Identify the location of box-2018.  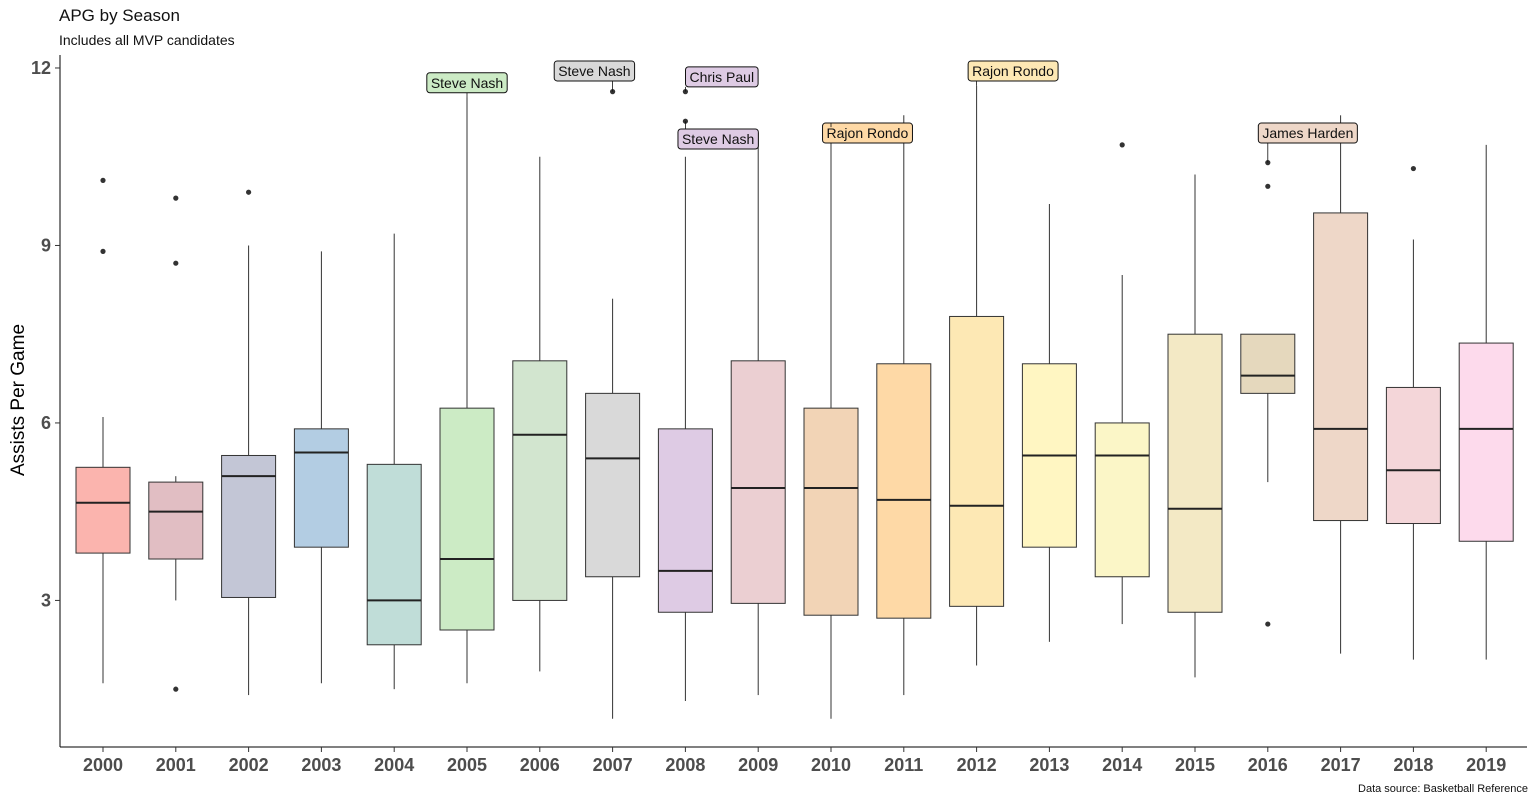
(1413, 412).